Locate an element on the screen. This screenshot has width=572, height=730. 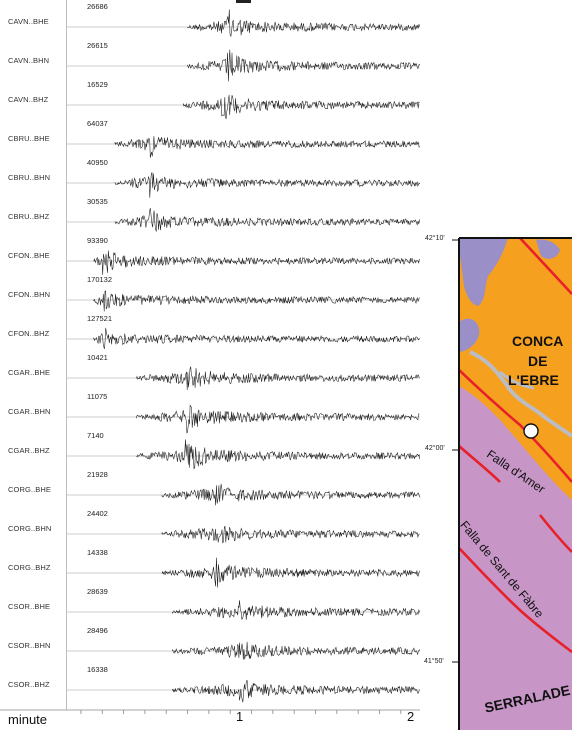
amplitude-label: 40950 is located at coordinates (97, 162).